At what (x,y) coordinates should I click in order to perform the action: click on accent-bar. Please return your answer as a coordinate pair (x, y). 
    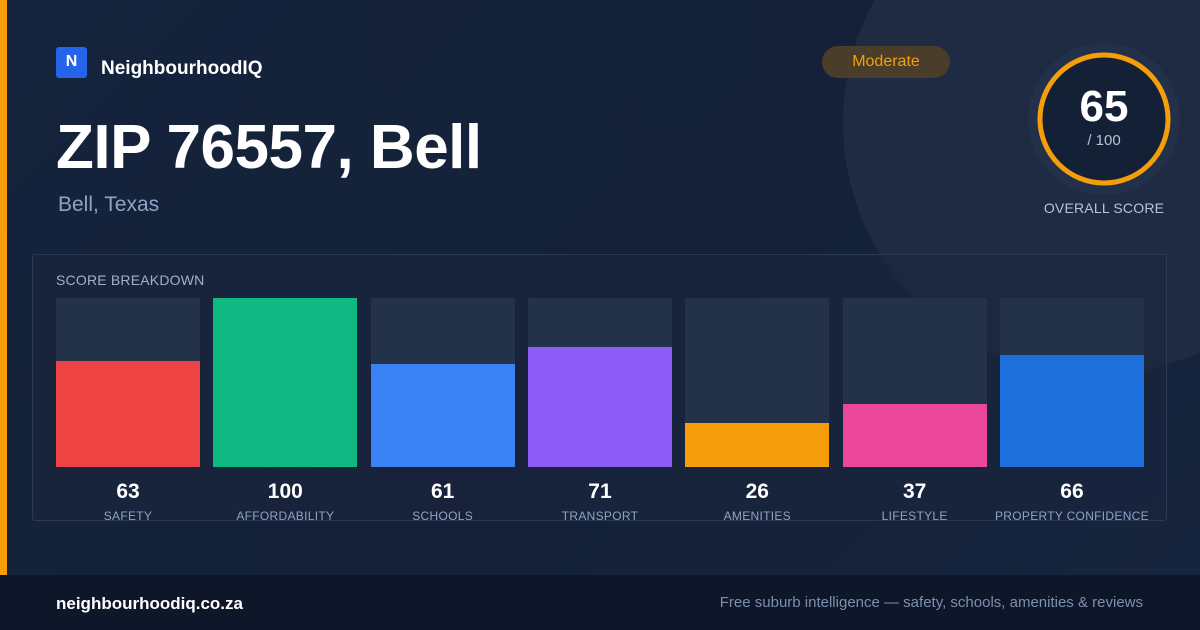
    Looking at the image, I should click on (3, 287).